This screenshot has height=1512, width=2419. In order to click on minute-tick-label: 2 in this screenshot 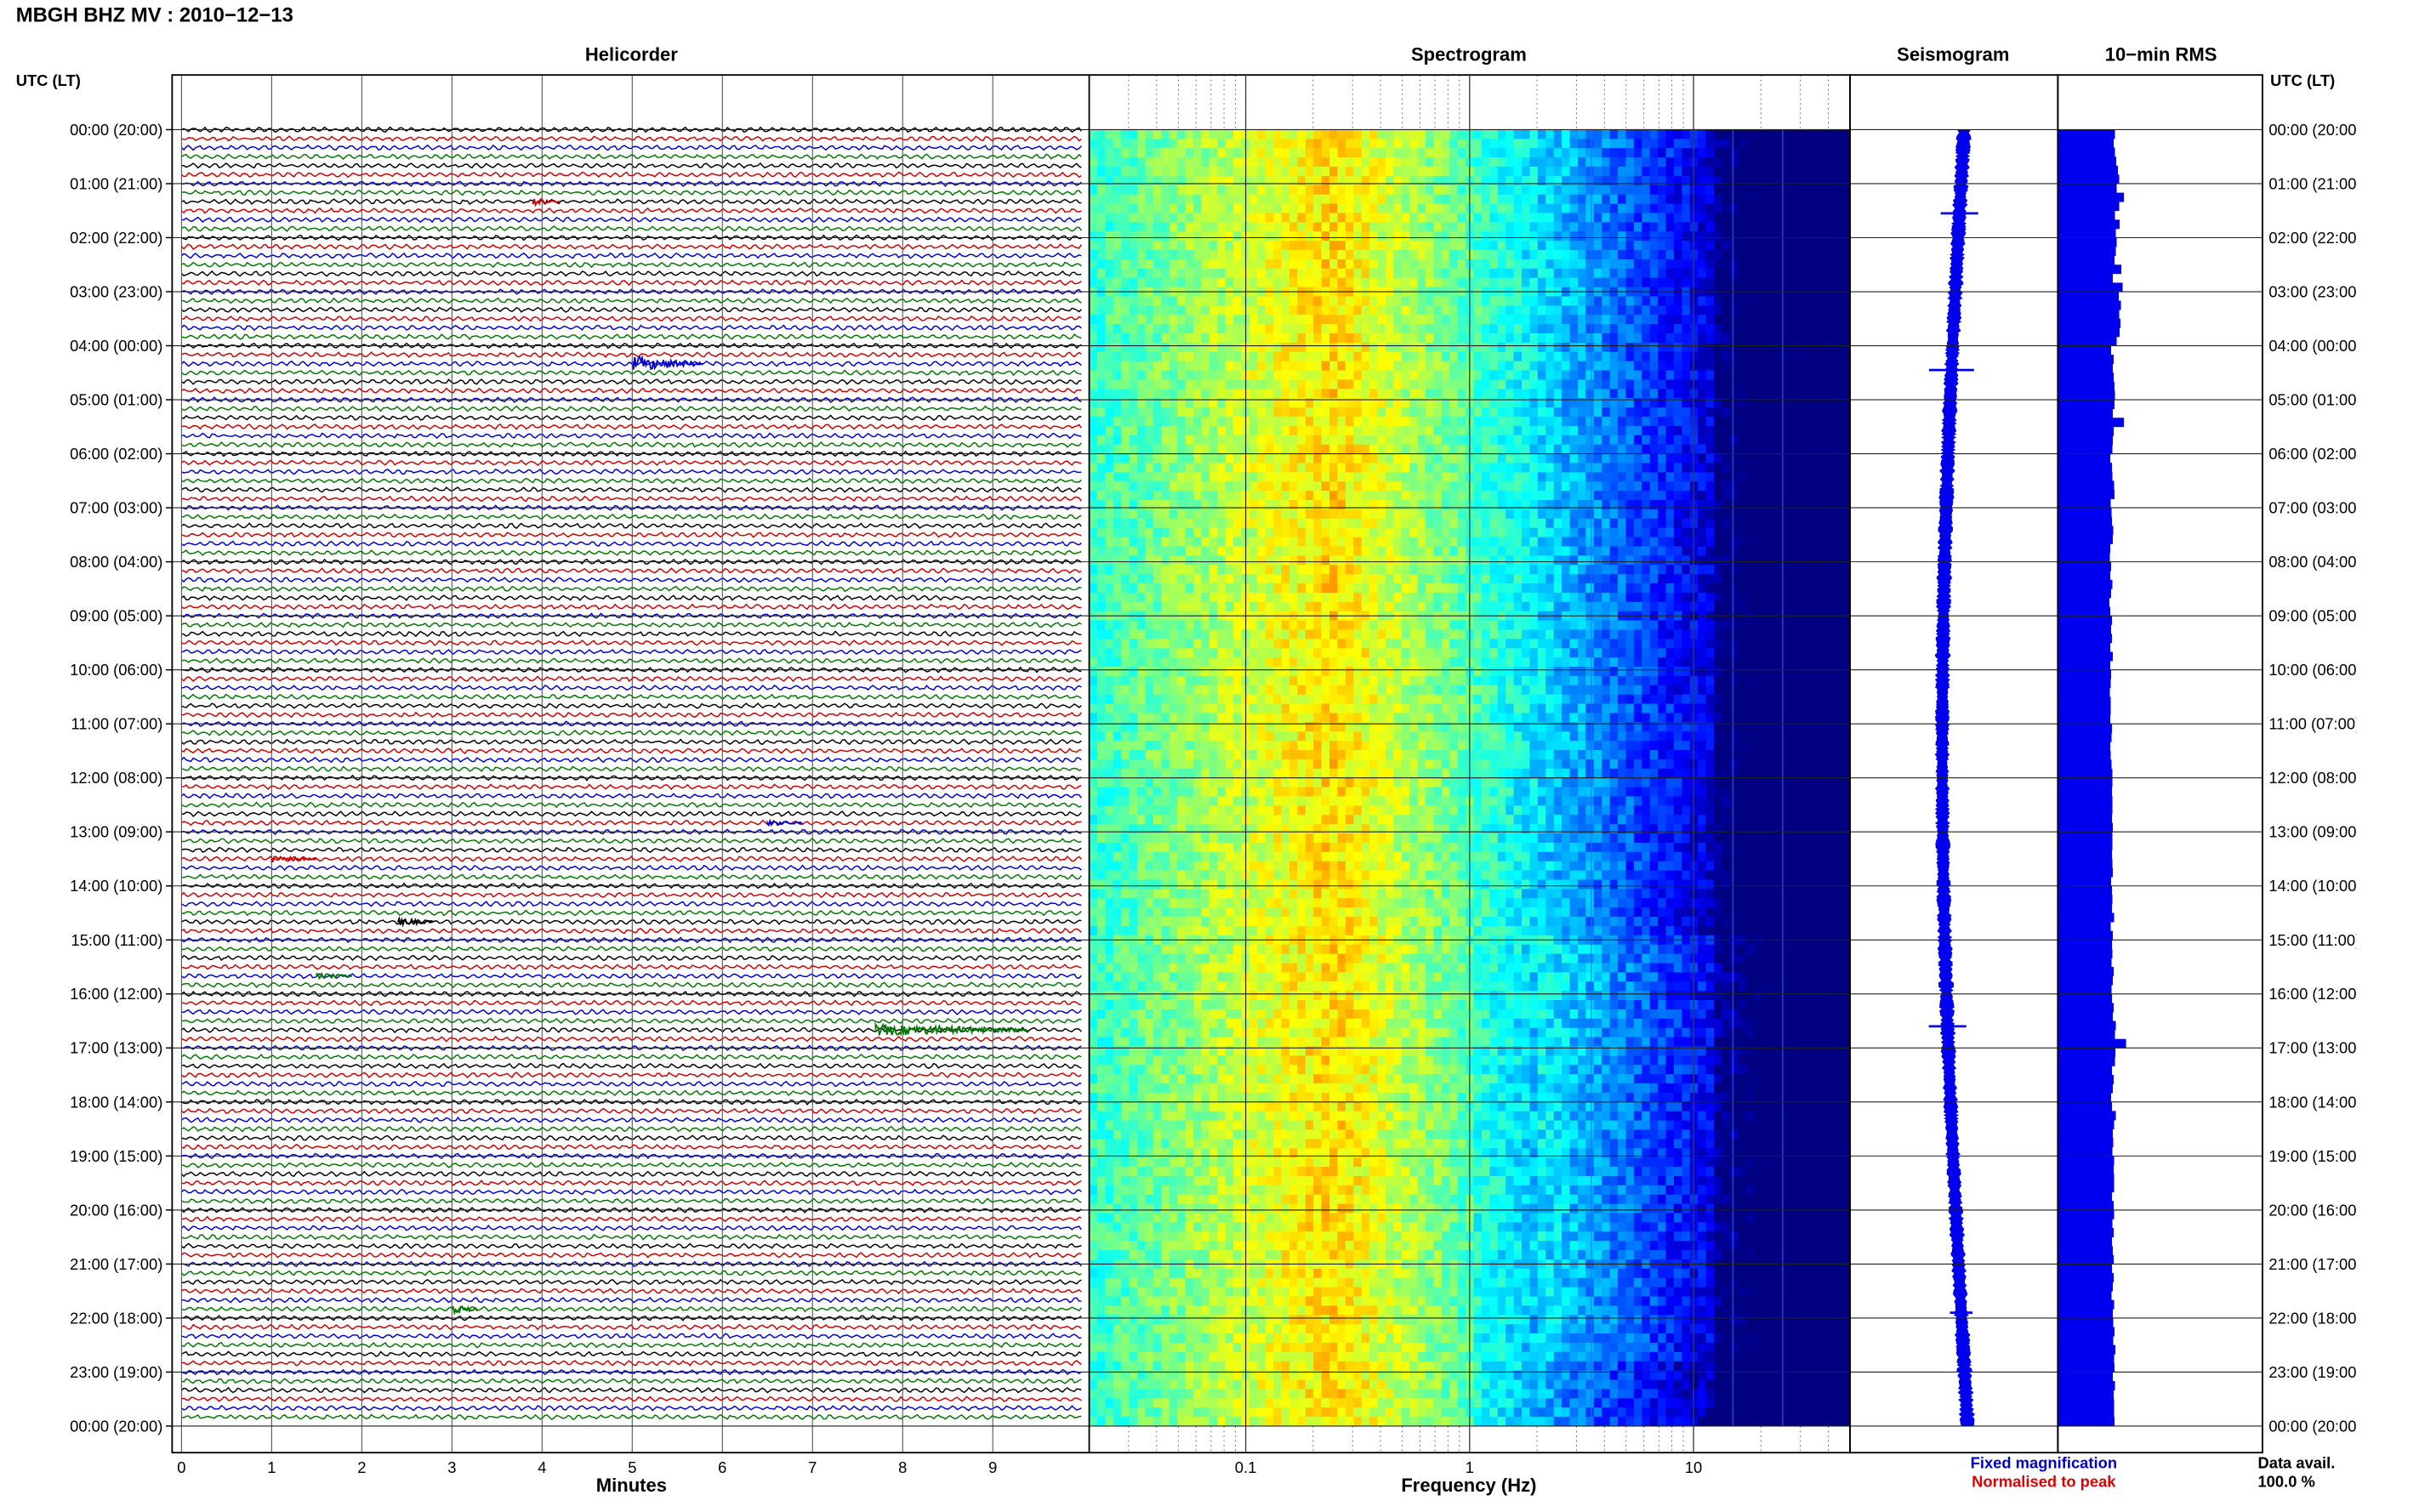, I will do `click(361, 1467)`.